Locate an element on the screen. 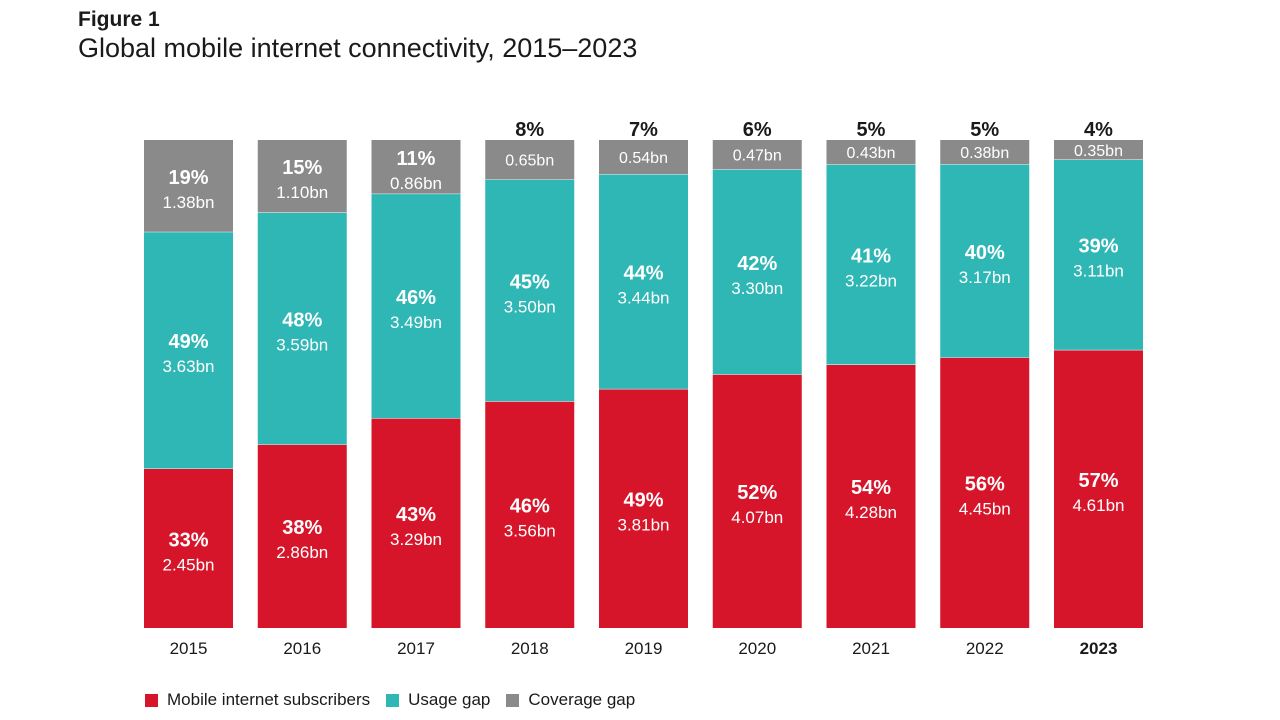  label-value-coverage-gap-2019: 0.54bn is located at coordinates (643, 158).